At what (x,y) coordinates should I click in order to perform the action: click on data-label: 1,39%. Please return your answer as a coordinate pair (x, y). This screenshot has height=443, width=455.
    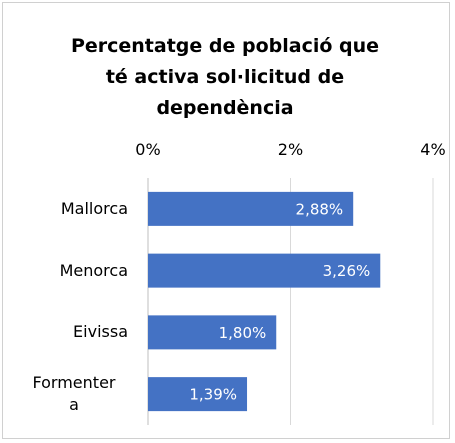
    Looking at the image, I should click on (213, 395).